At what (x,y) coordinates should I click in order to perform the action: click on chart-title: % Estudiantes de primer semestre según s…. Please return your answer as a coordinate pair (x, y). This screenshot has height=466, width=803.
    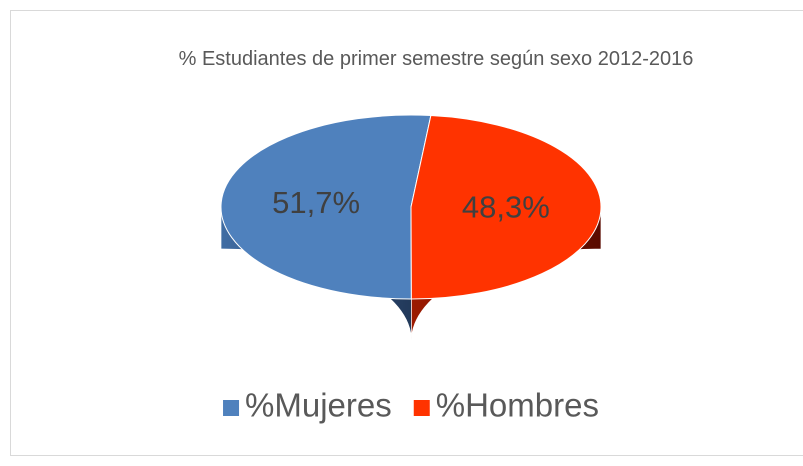
    Looking at the image, I should click on (436, 59).